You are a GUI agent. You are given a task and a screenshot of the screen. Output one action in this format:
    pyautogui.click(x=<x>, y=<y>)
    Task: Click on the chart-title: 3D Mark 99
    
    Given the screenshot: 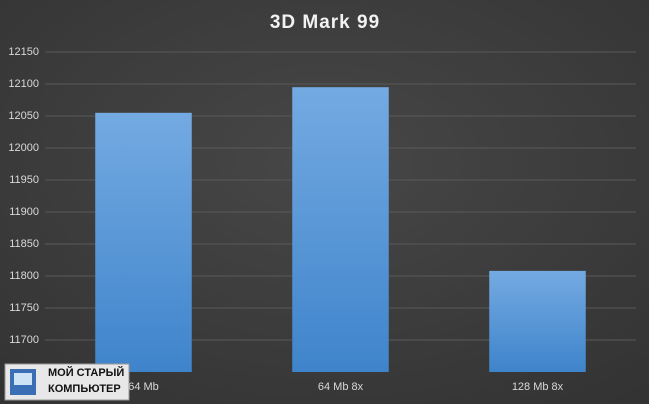 What is the action you would take?
    pyautogui.click(x=325, y=22)
    